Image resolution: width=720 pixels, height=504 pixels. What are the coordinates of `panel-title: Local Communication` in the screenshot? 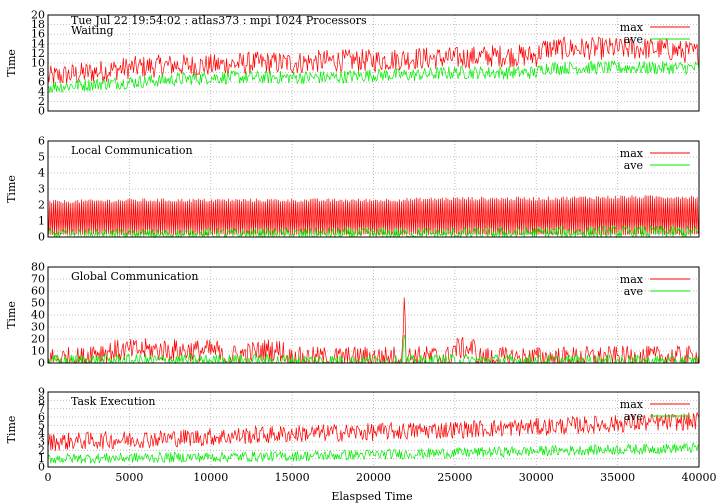 It's located at (132, 150).